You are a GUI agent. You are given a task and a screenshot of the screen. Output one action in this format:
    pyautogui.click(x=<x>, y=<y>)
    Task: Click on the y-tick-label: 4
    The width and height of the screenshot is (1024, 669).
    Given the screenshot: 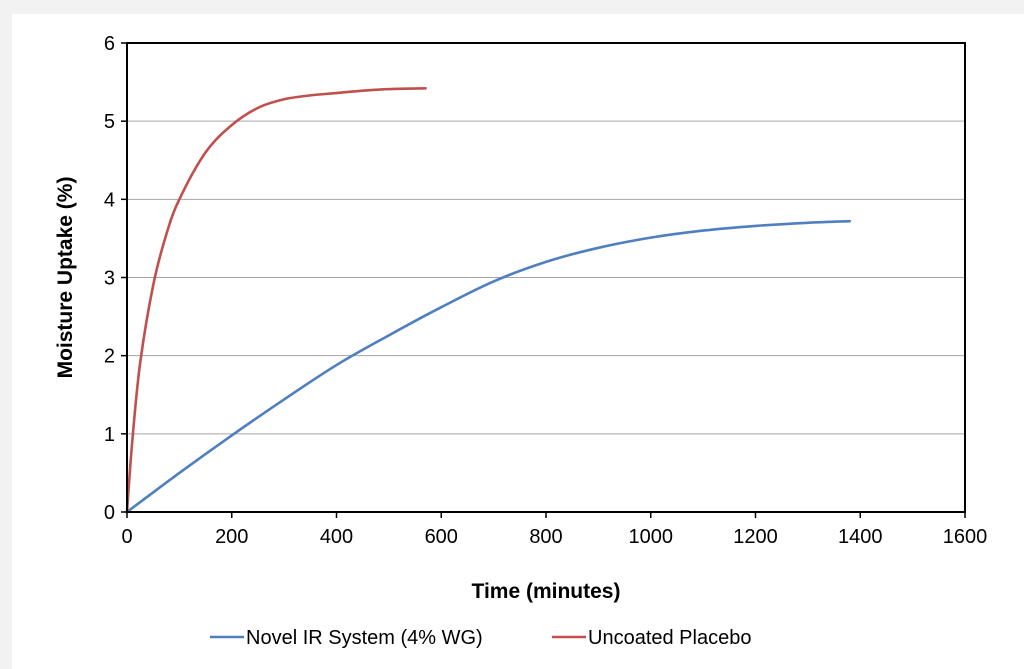 What is the action you would take?
    pyautogui.click(x=109, y=200)
    